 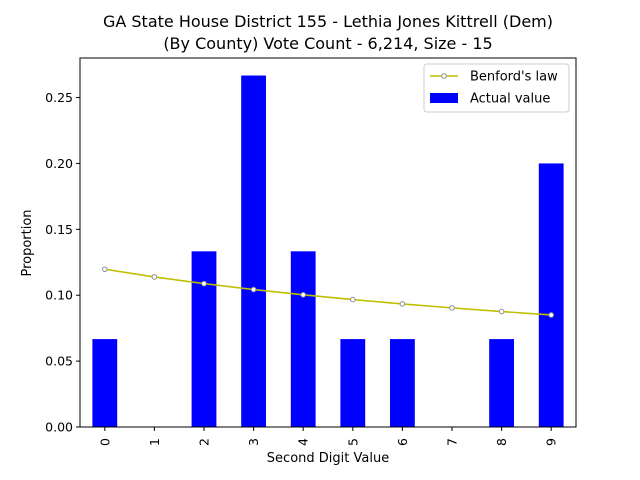 I want to click on benford-line-layer, so click(x=328, y=292).